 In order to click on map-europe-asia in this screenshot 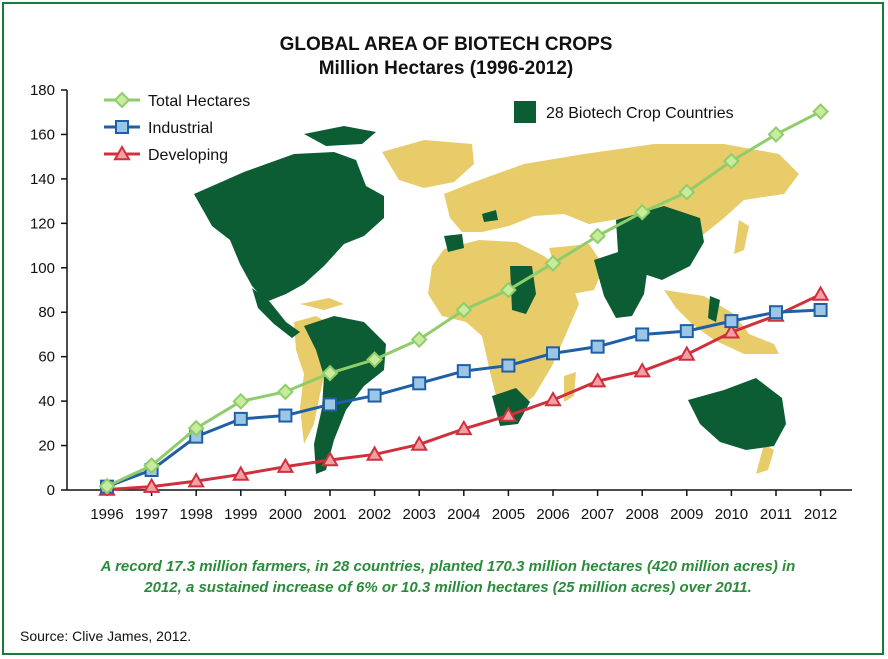, I will do `click(621, 194)`.